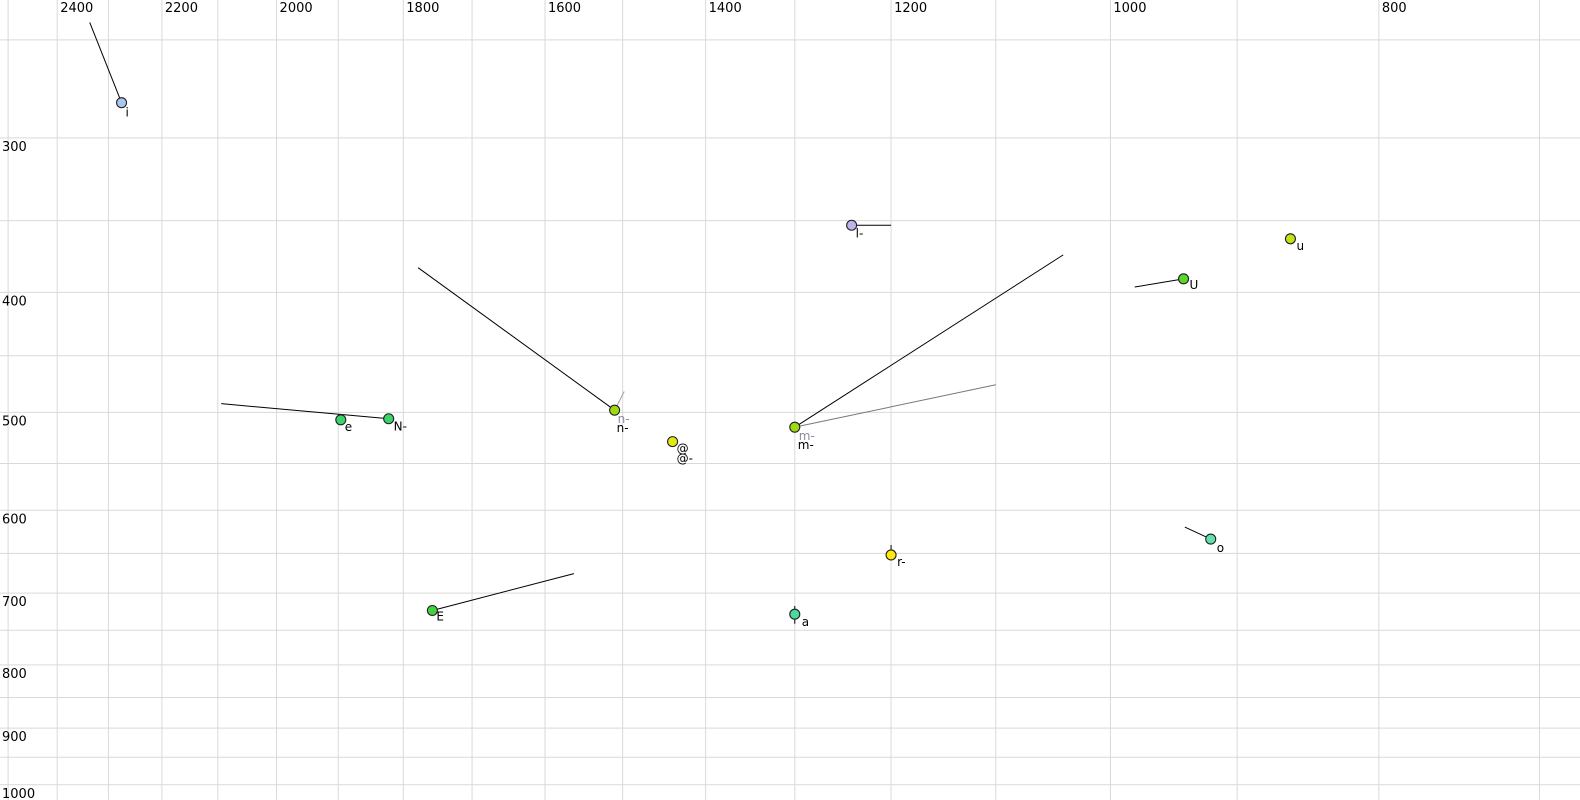 The width and height of the screenshot is (1580, 800). What do you see at coordinates (341, 420) in the screenshot?
I see `data-point-e` at bounding box center [341, 420].